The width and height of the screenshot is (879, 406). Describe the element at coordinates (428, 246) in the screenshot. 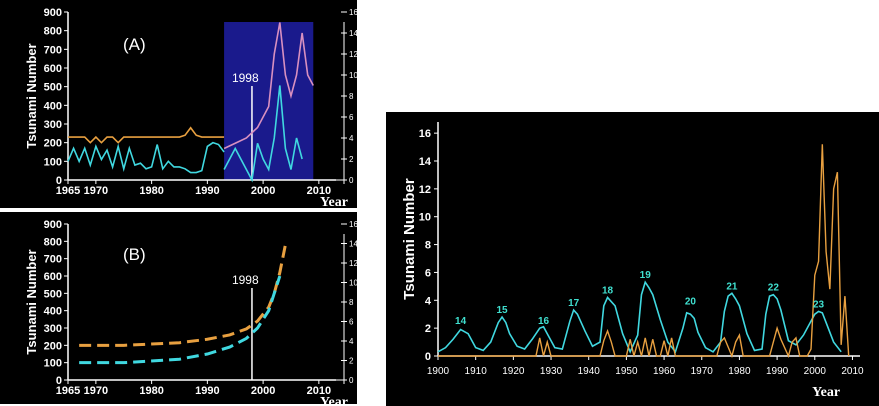

I see `y-tick-label: 8` at that location.